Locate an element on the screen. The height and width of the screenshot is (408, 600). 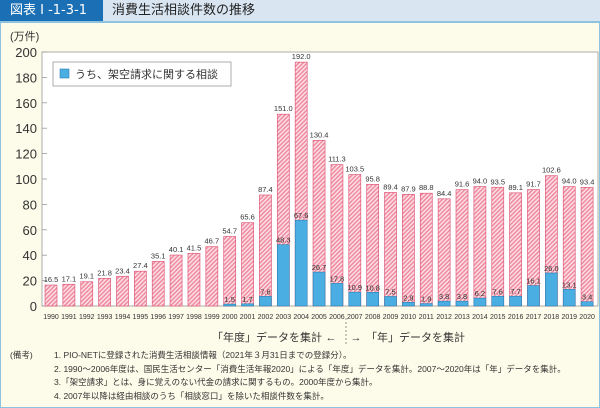
annotation-fiscal-year: 「年度」データを集計 is located at coordinates (267, 337).